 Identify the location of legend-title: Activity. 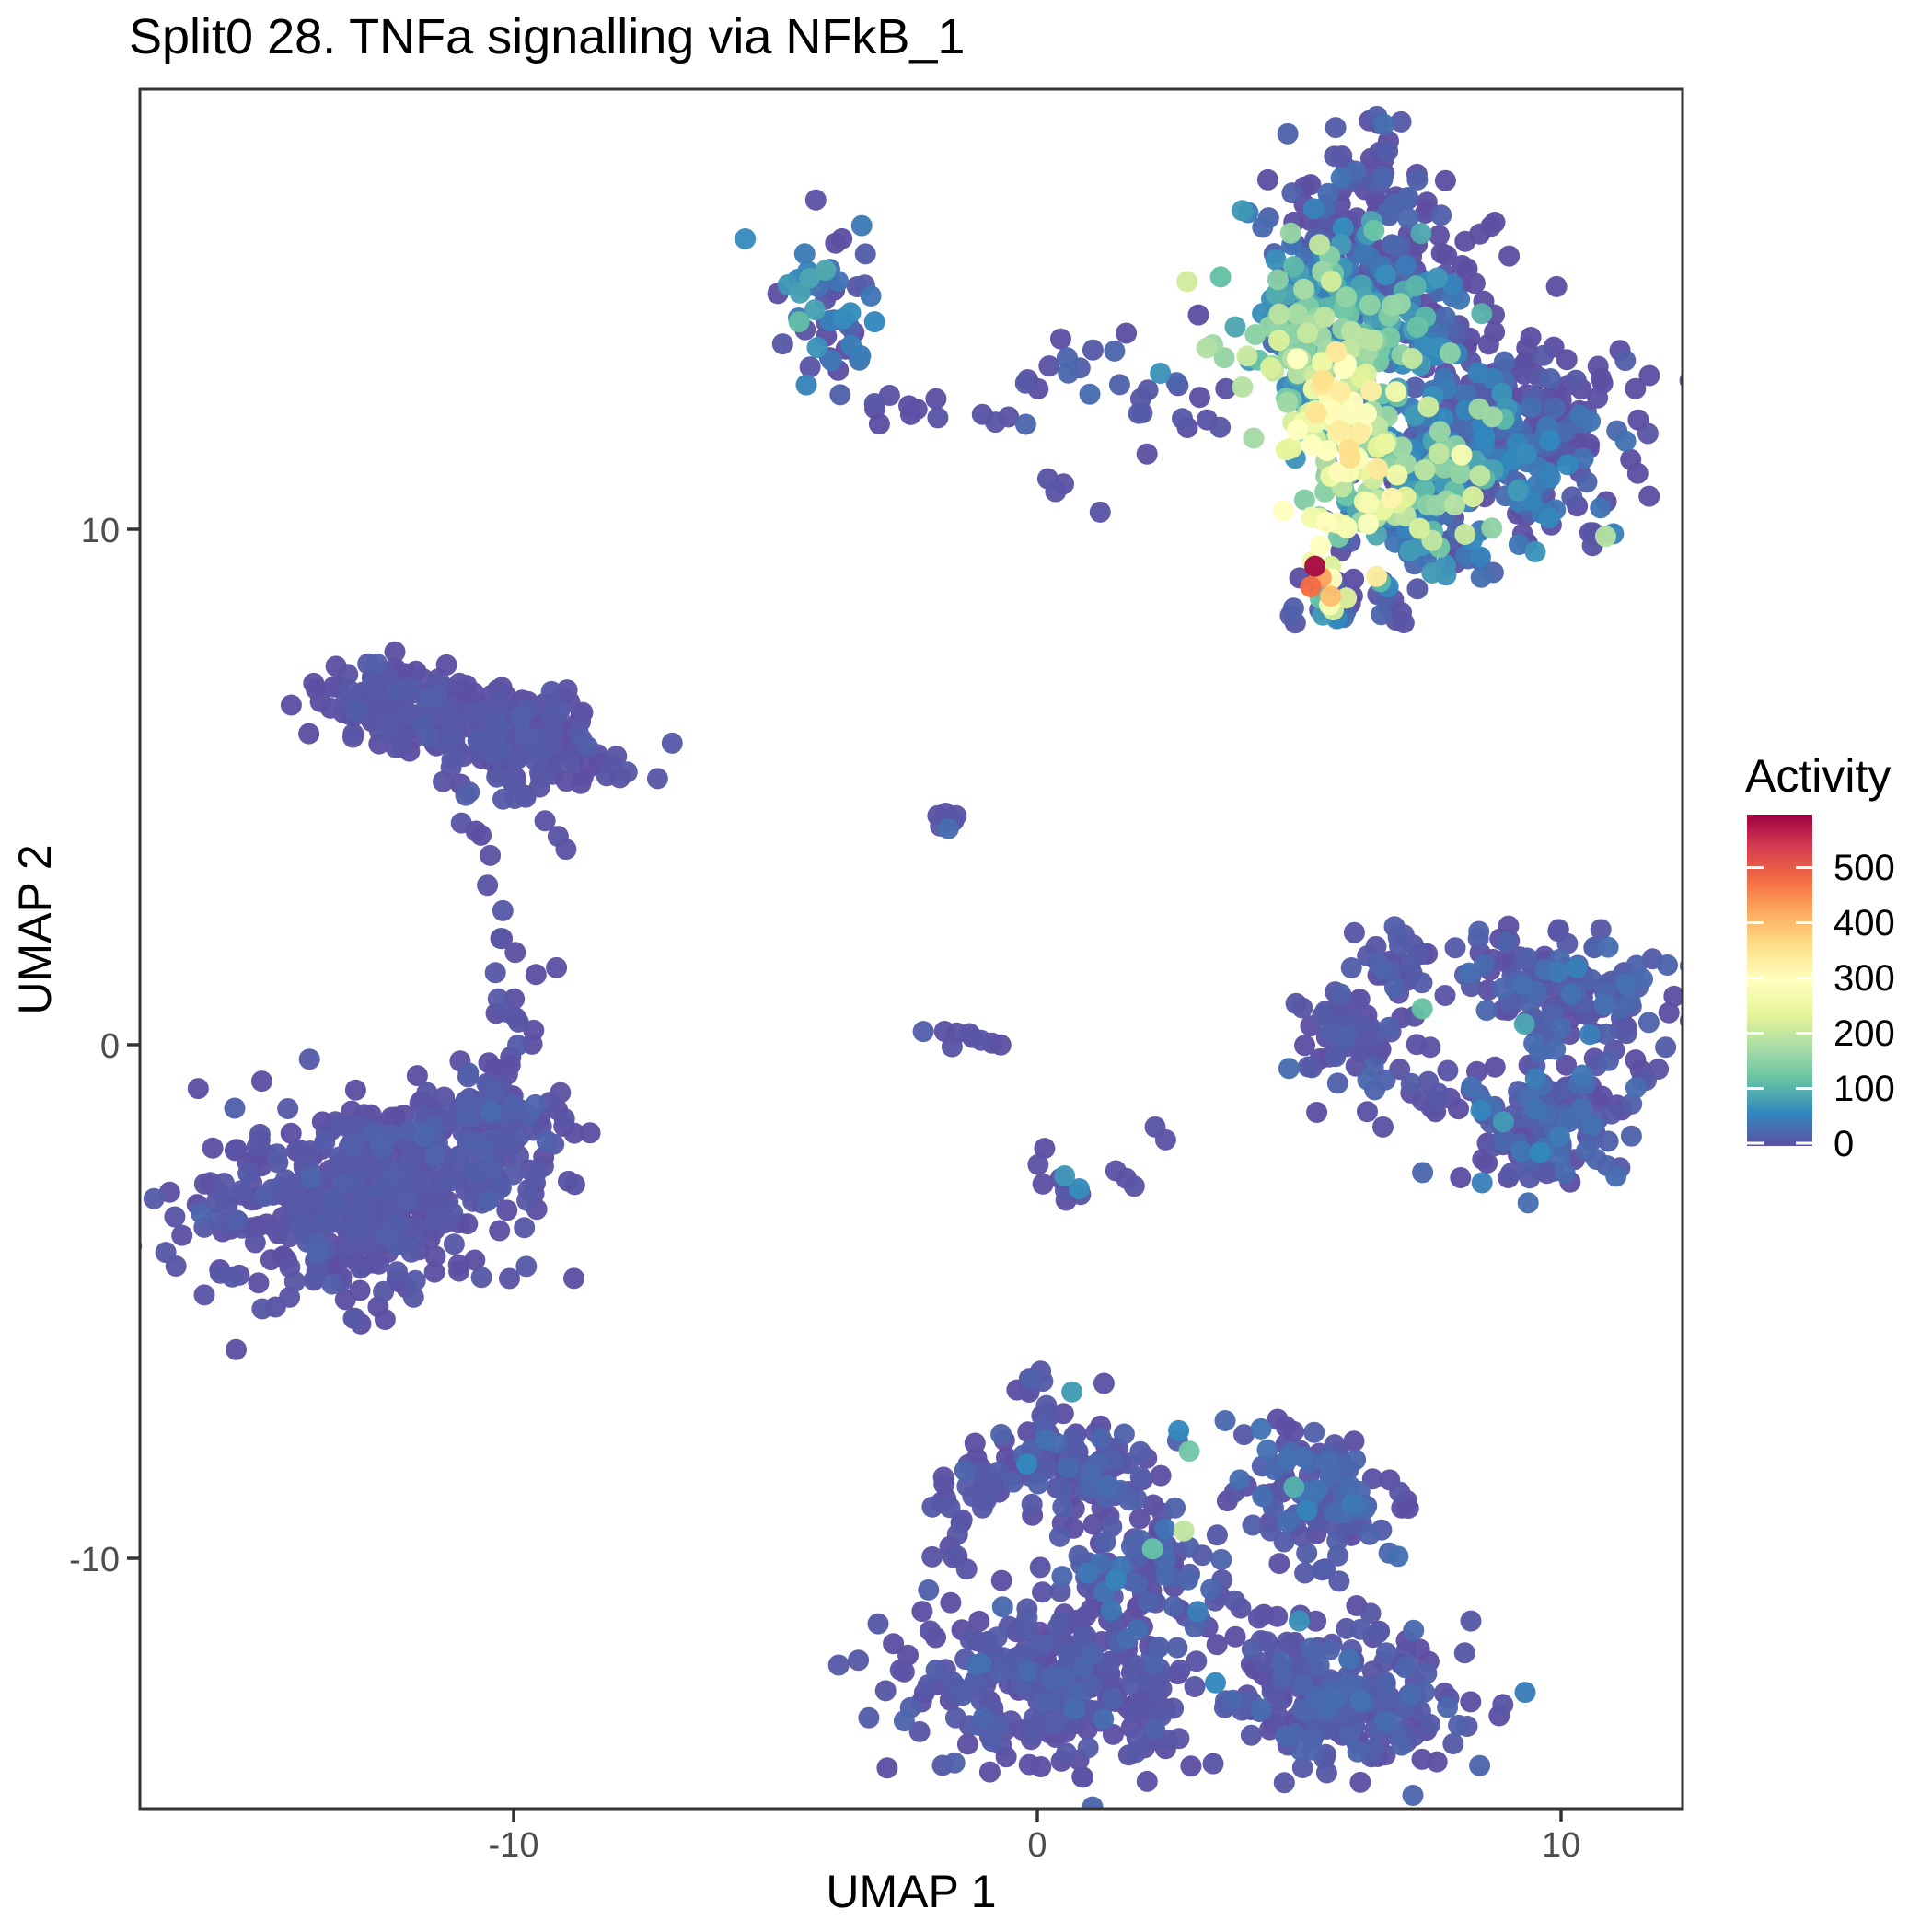
(1818, 776).